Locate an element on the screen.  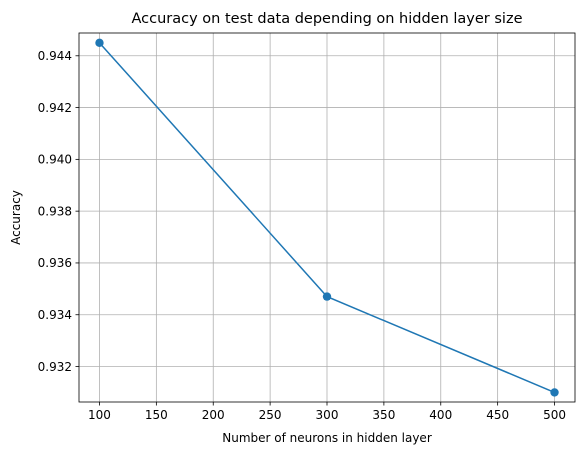
x-tick-label: 300 is located at coordinates (327, 415).